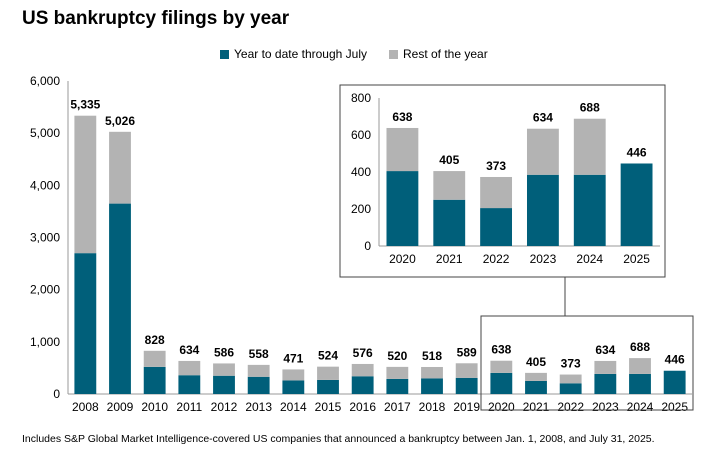  Describe the element at coordinates (501, 366) in the screenshot. I see `main-bar-rest-2020` at that location.